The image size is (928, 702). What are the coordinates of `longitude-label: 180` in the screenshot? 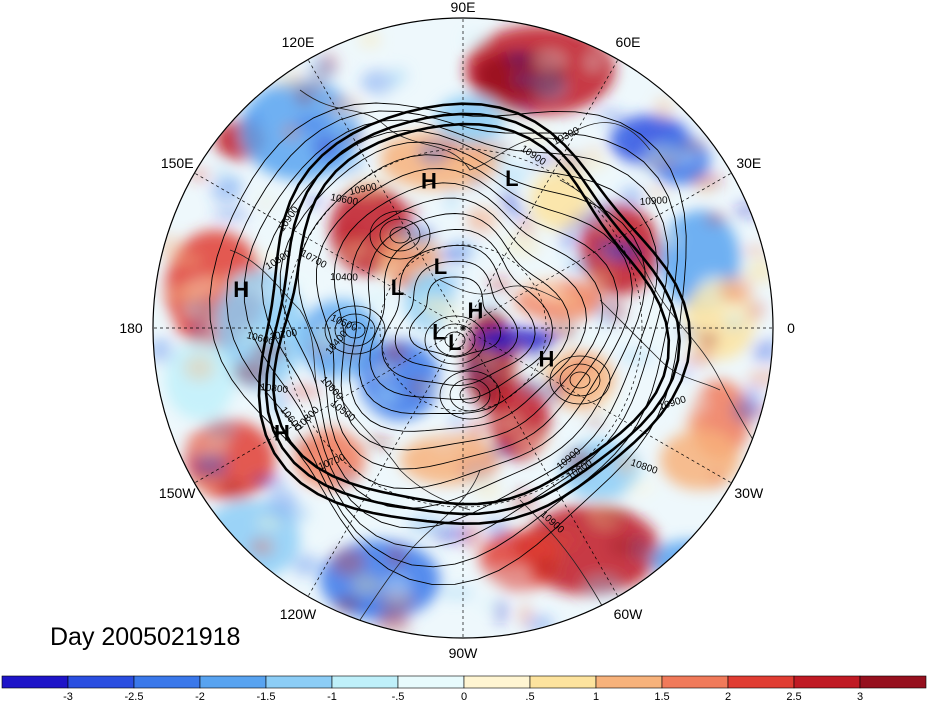 It's located at (131, 328).